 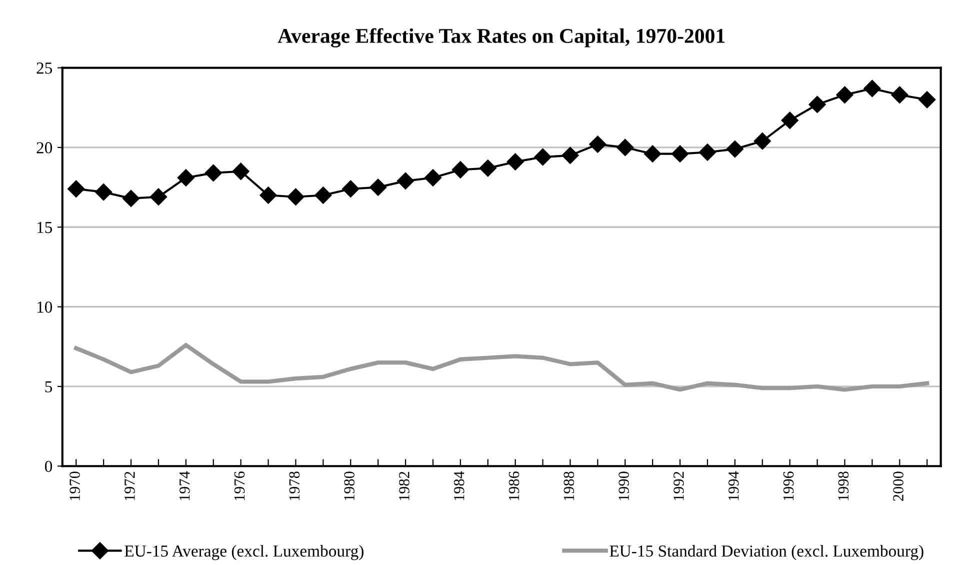 What do you see at coordinates (767, 552) in the screenshot?
I see `legend-label: EU-15 Standard Deviation (excl. Luxembourg)` at bounding box center [767, 552].